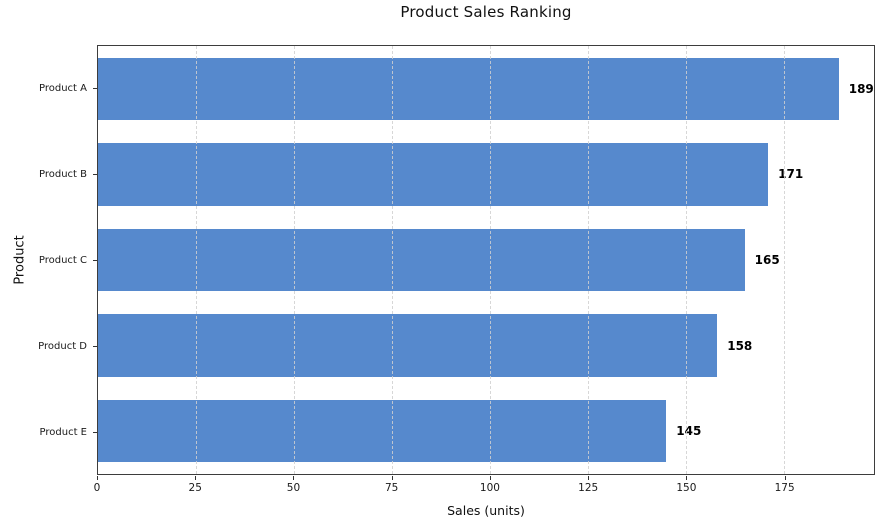  Describe the element at coordinates (421, 260) in the screenshot. I see `bar-product-c` at that location.